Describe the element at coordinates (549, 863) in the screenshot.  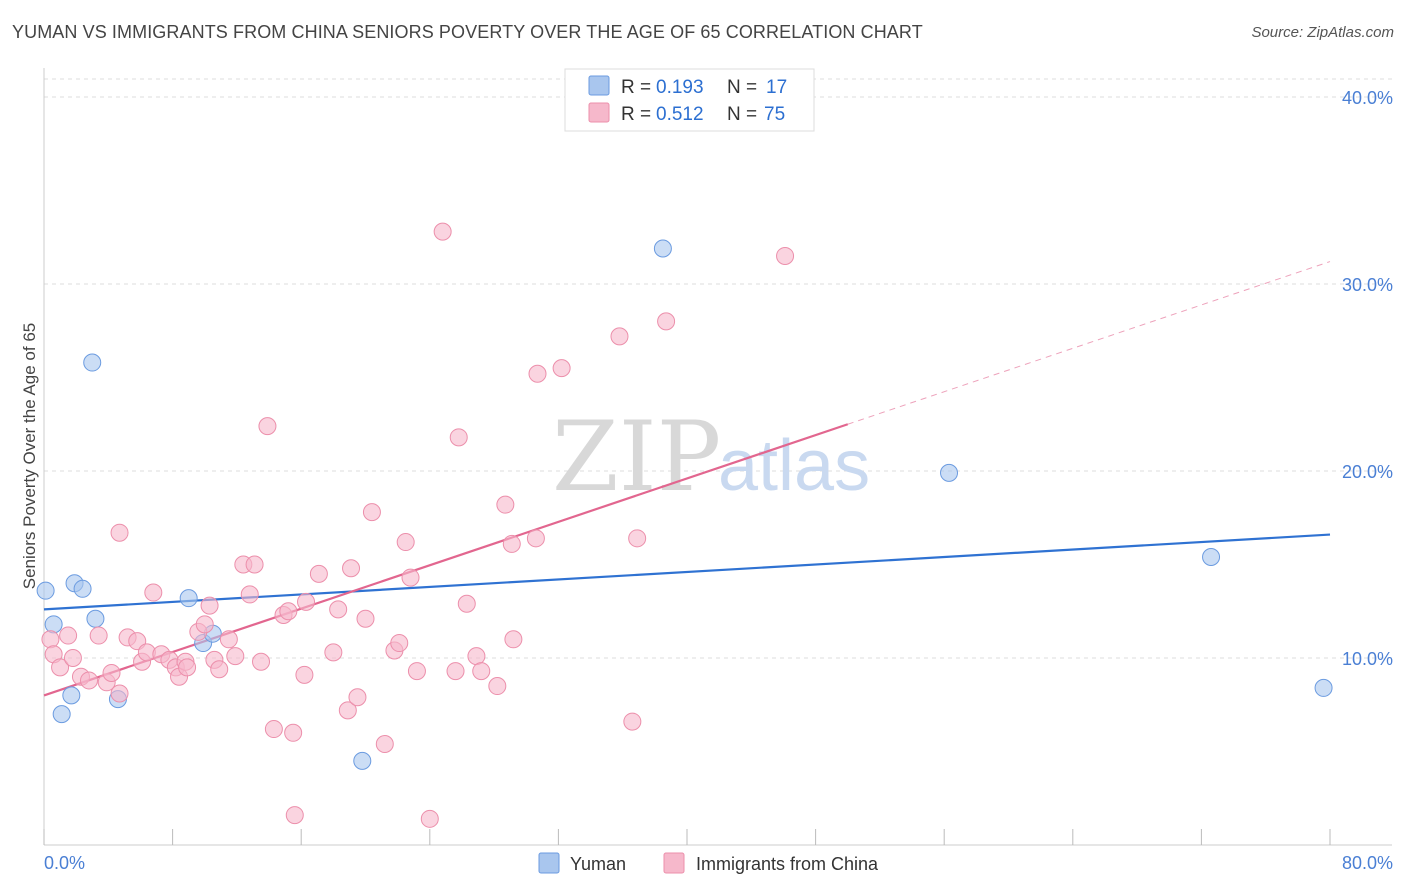
I see `bottom-legend-swatch-yuman` at that location.